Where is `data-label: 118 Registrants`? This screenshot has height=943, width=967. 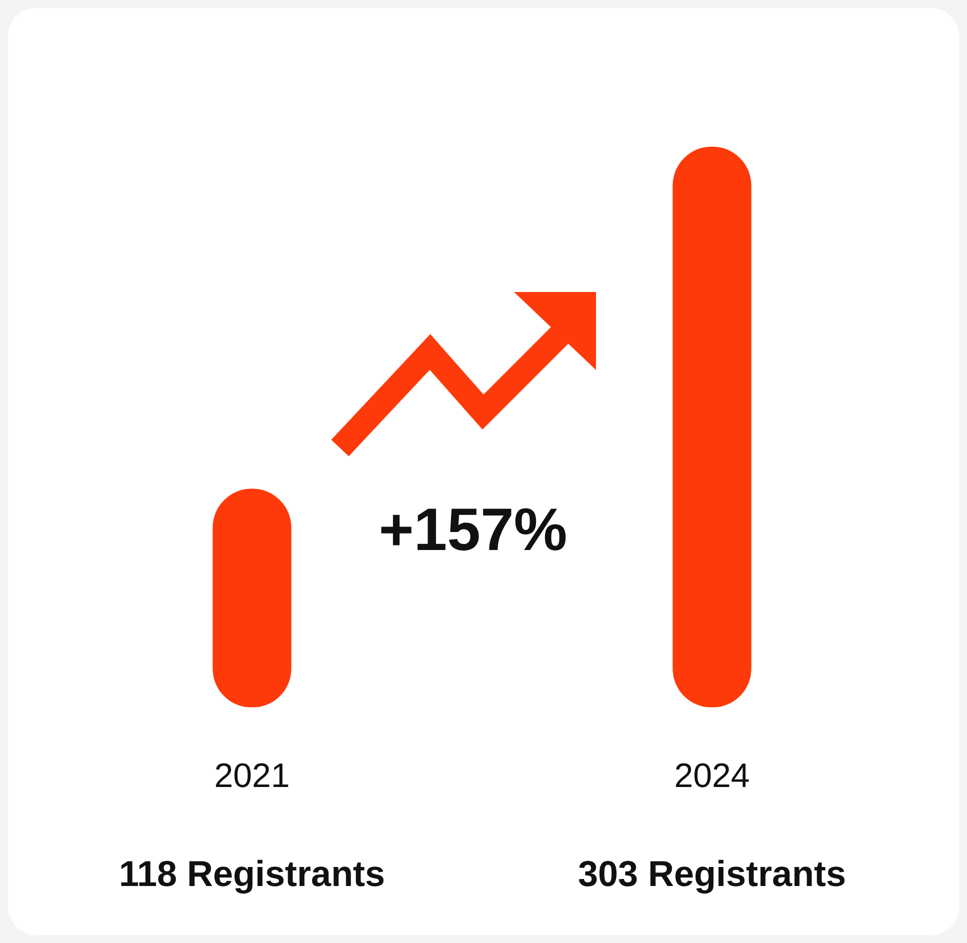 data-label: 118 Registrants is located at coordinates (252, 873).